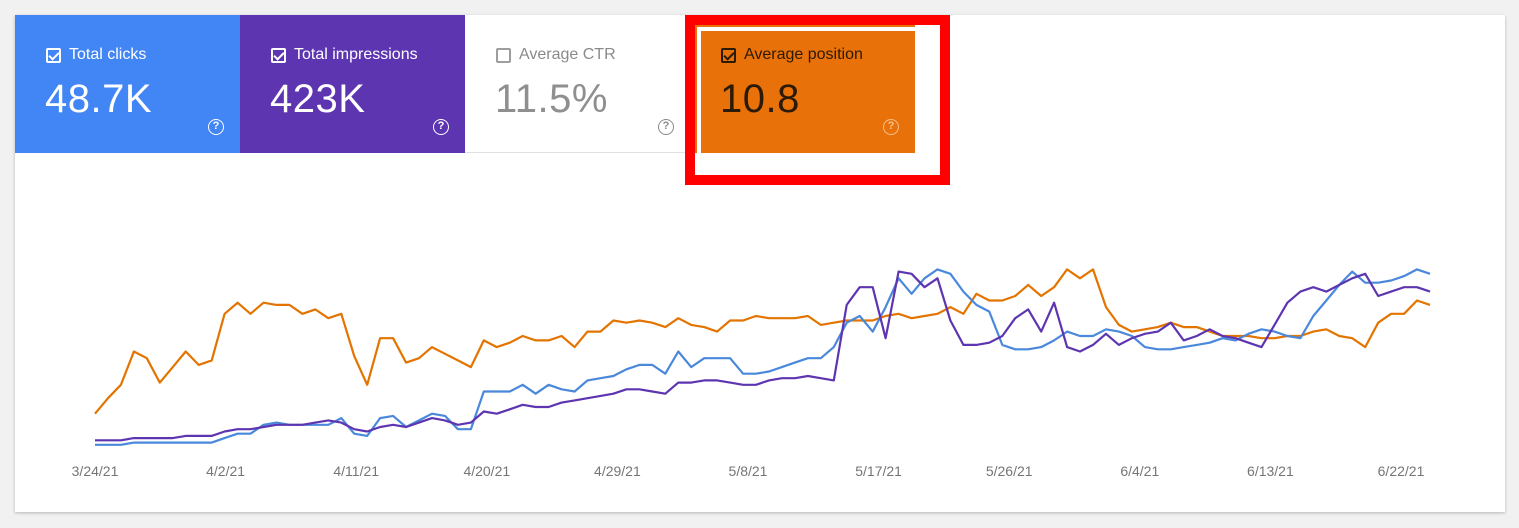  What do you see at coordinates (1139, 471) in the screenshot?
I see `x-tick-label: 6/4/21` at bounding box center [1139, 471].